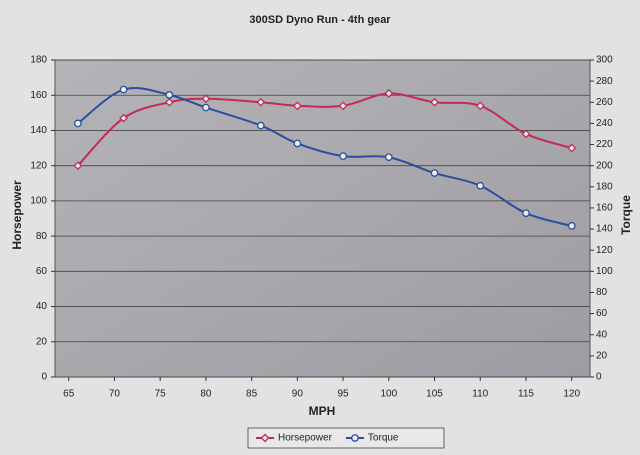 This screenshot has height=455, width=640. Describe the element at coordinates (383, 438) in the screenshot. I see `legend-label: Torque` at that location.